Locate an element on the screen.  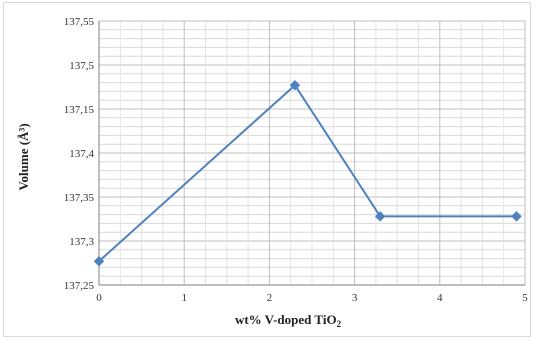
x-tick-label: 2 is located at coordinates (270, 298).